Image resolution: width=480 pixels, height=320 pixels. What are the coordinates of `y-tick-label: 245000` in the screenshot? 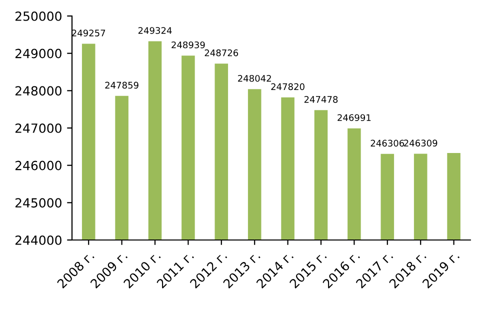 It's located at (38, 203).